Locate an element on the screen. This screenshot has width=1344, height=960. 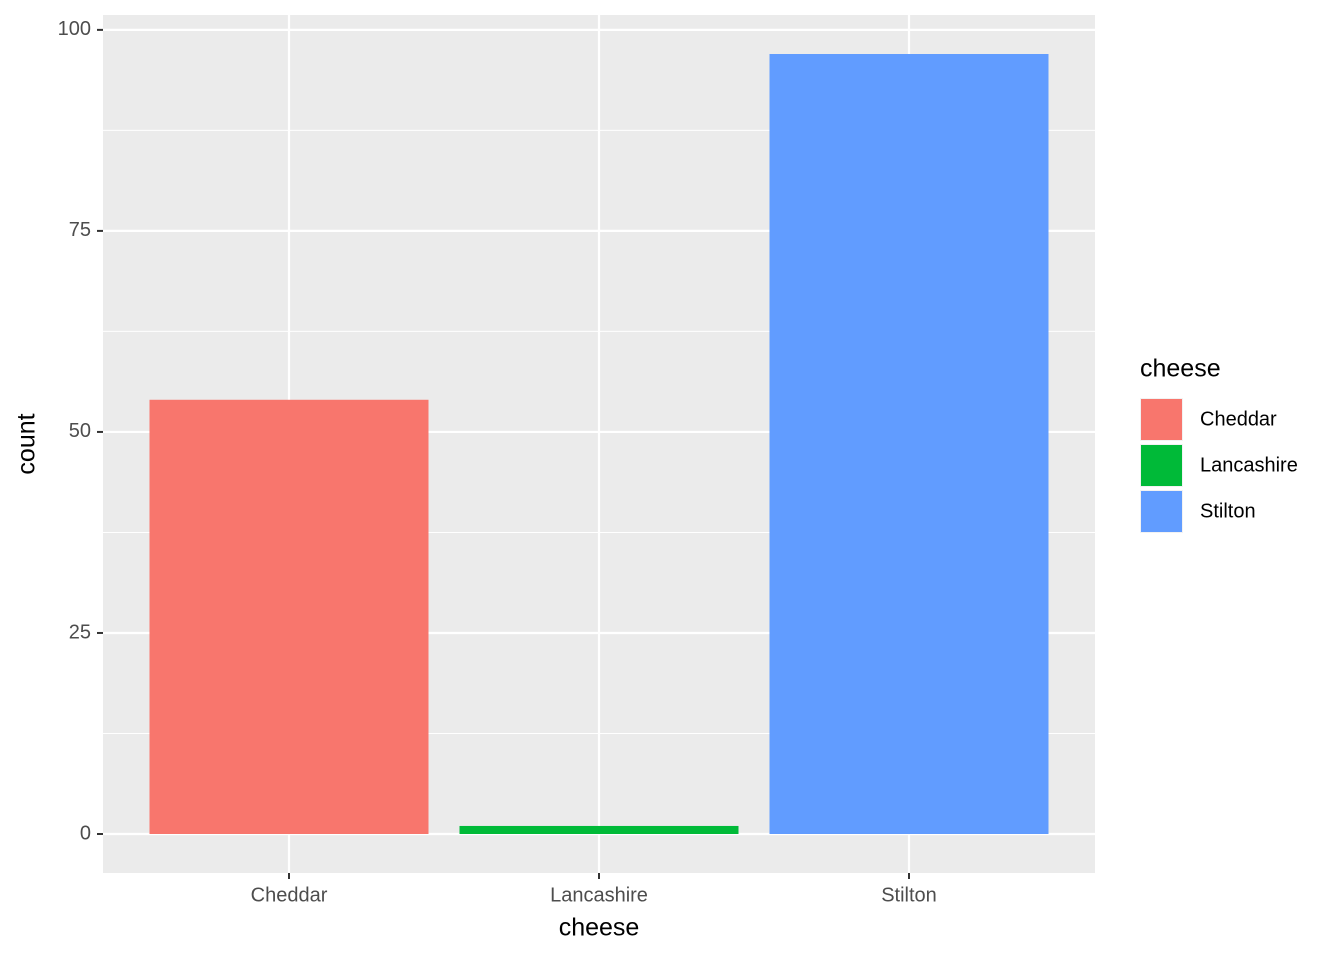
y-tick-label: 50 is located at coordinates (80, 431).